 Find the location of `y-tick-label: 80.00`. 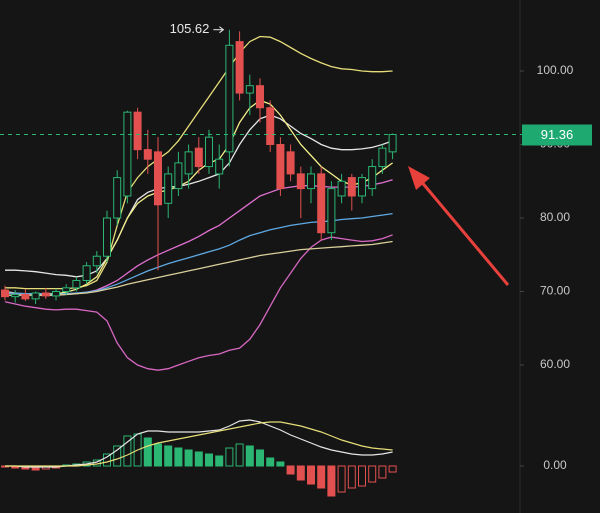

y-tick-label: 80.00 is located at coordinates (555, 217).